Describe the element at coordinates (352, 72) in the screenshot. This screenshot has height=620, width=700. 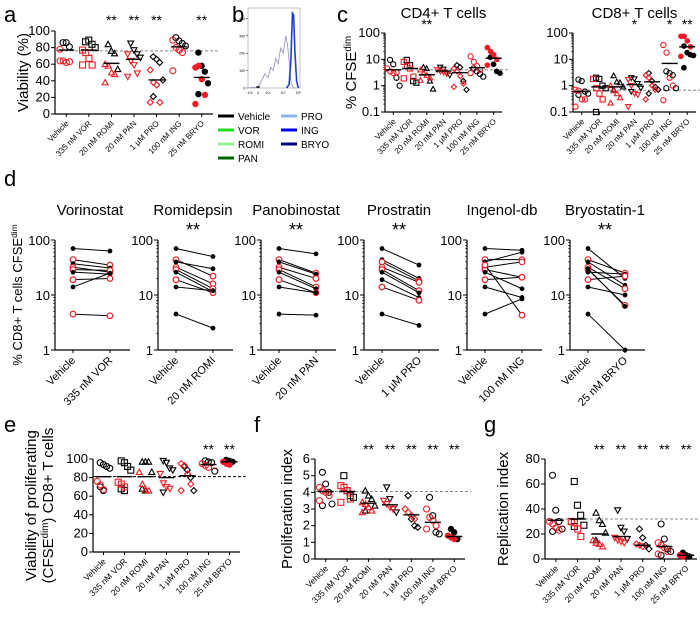
I see `y-axis-label: % CFSEdim` at that location.